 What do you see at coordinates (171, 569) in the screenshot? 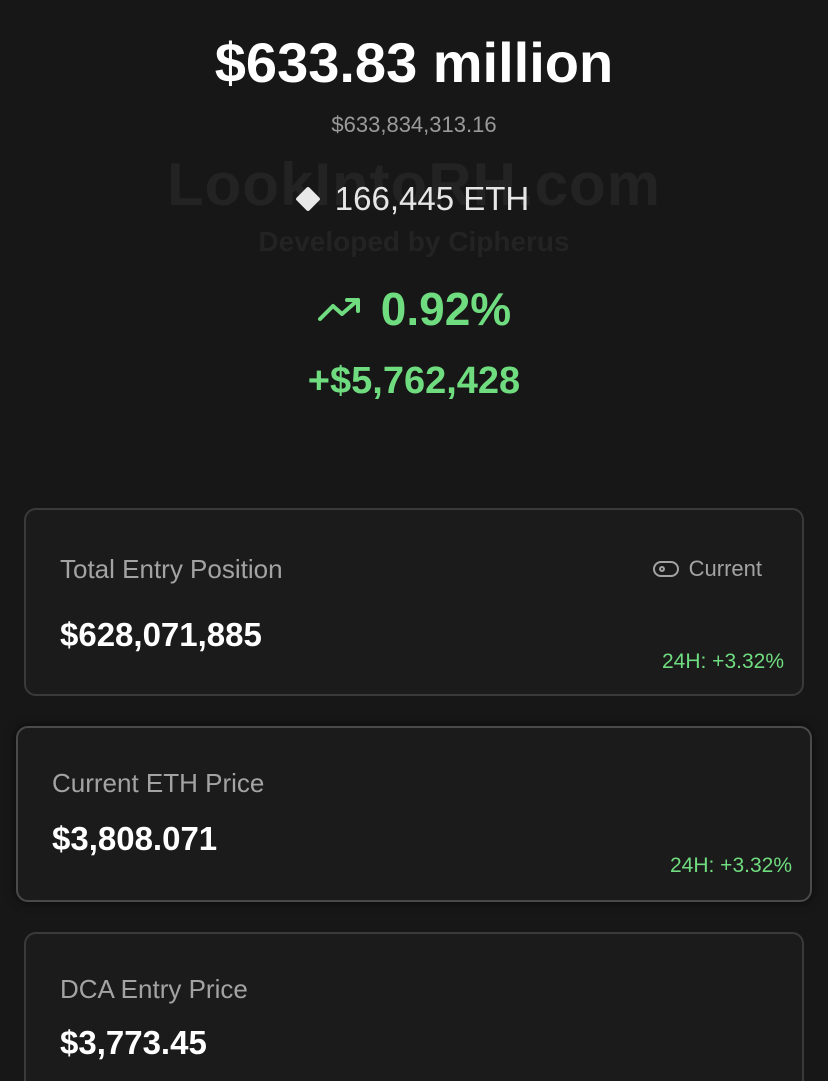
I see `total-entry-label: Total Entry Position` at bounding box center [171, 569].